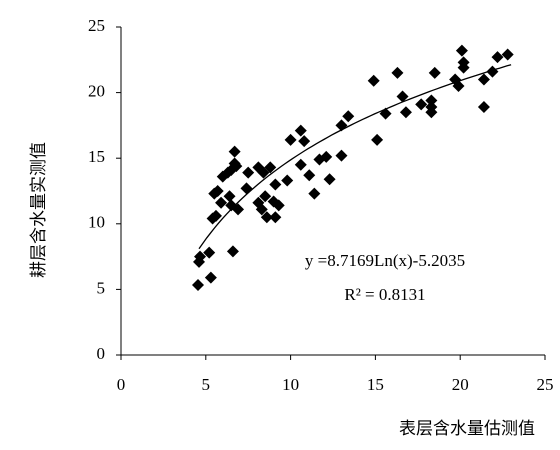 Image resolution: width=560 pixels, height=450 pixels. I want to click on r-squared: R² = 0.8131, so click(384, 294).